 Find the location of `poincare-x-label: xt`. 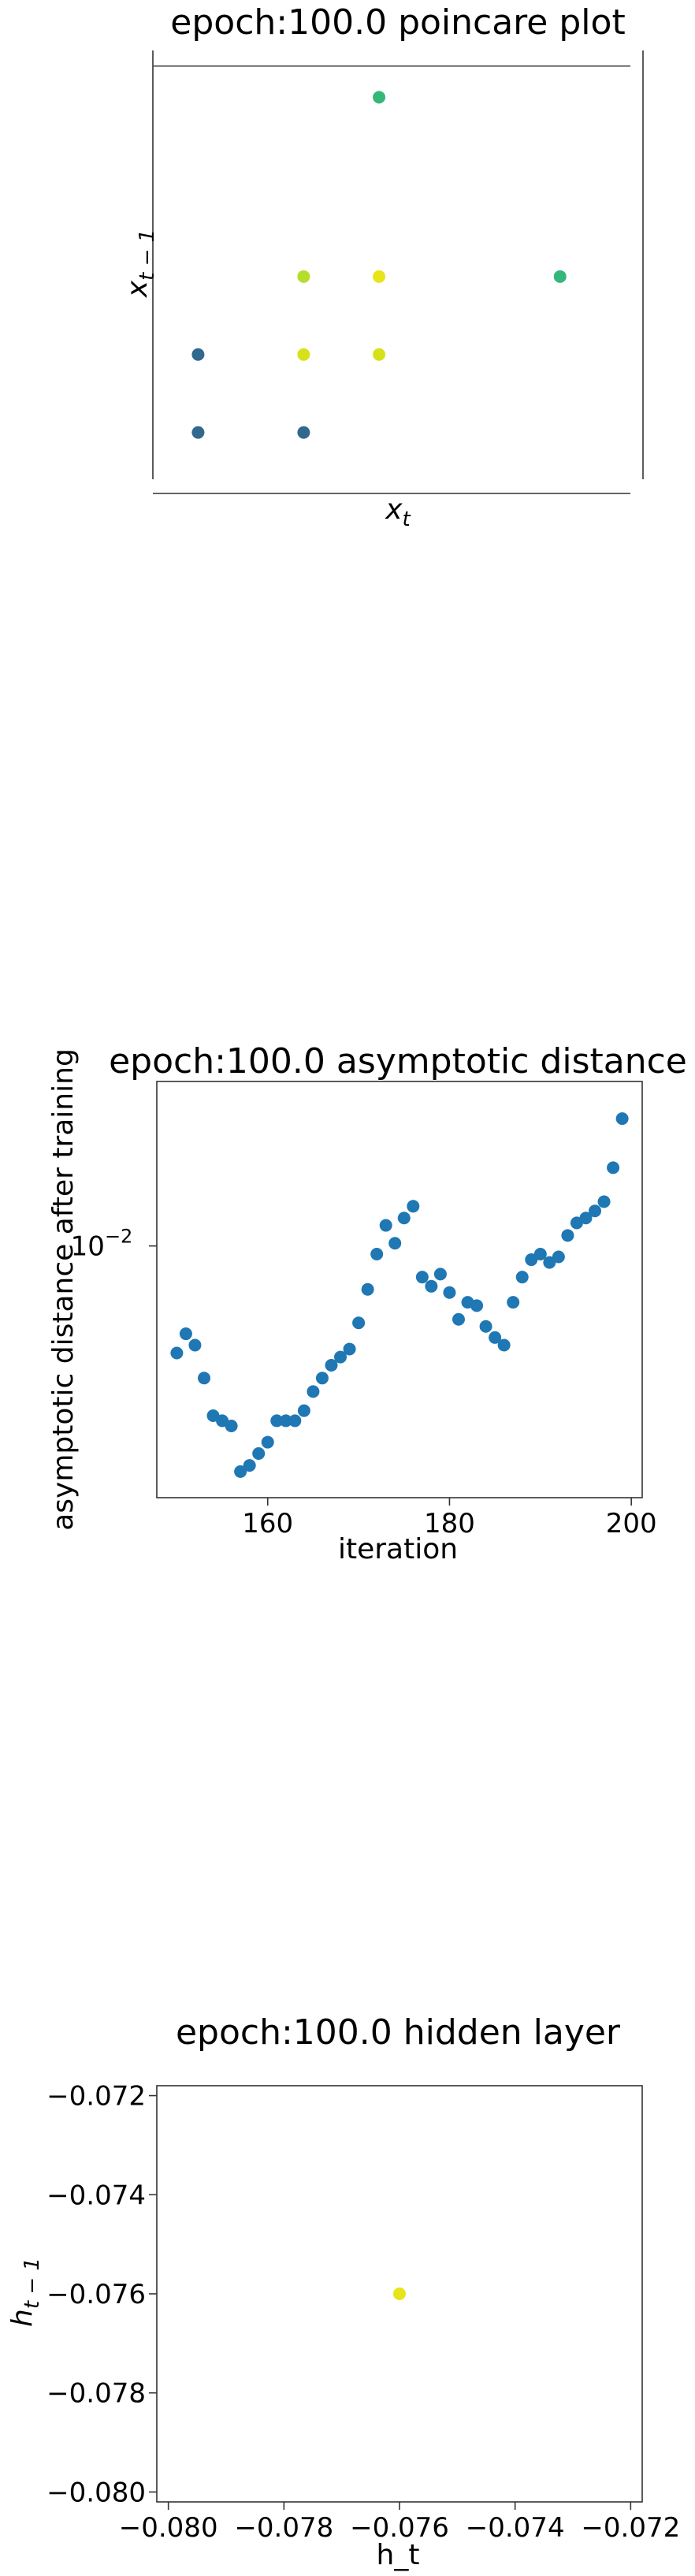

poincare-x-label: xt is located at coordinates (398, 512).